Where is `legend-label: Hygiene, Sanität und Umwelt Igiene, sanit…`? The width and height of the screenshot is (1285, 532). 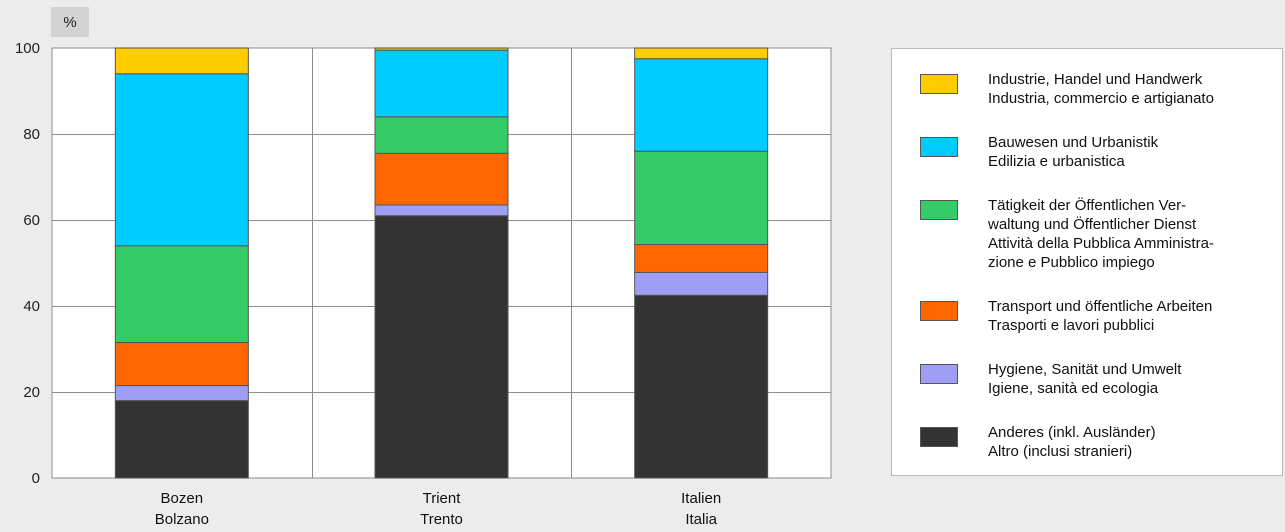 legend-label: Hygiene, Sanität und Umwelt Igiene, sanit… is located at coordinates (1085, 379).